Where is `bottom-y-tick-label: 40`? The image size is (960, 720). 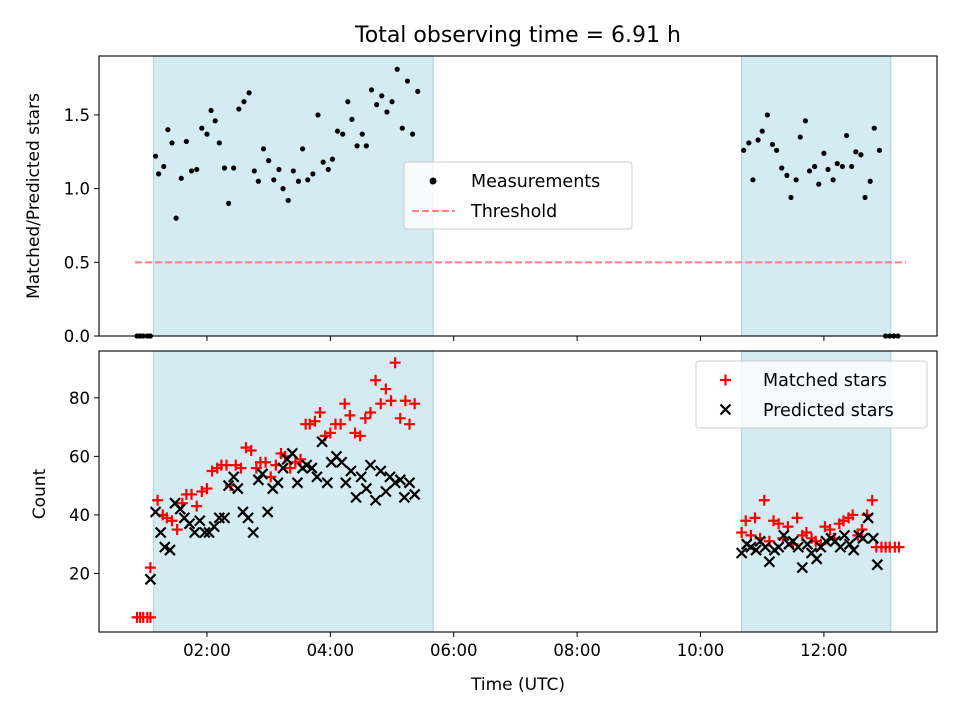 bottom-y-tick-label: 40 is located at coordinates (79, 515).